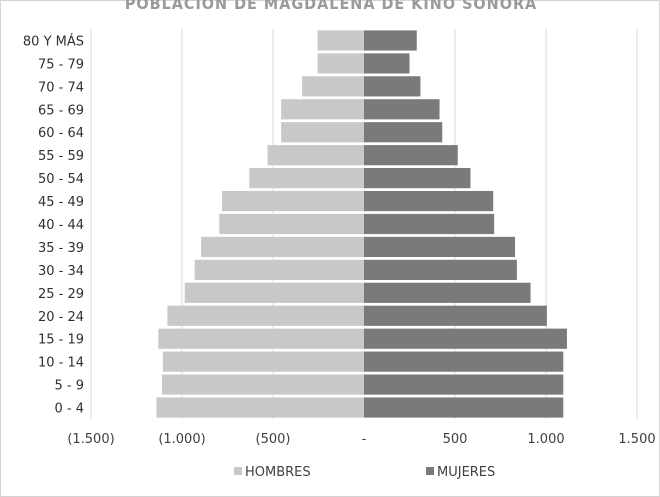  Describe the element at coordinates (455, 439) in the screenshot. I see `x-tick-label: 500` at that location.